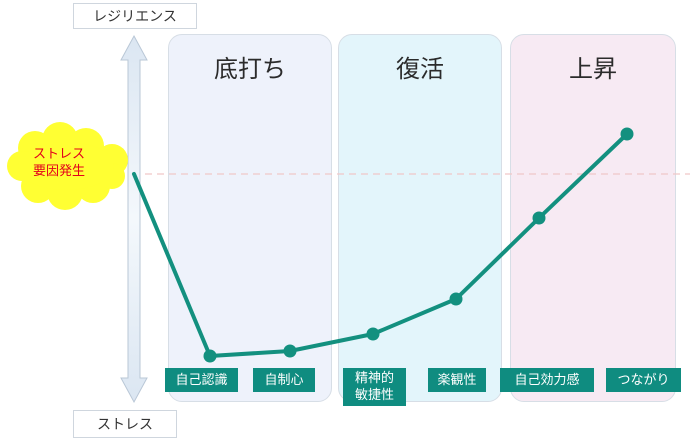 This screenshot has height=445, width=700. What do you see at coordinates (59, 163) in the screenshot?
I see `stress-trigger-label: ストレス 要因発生` at bounding box center [59, 163].